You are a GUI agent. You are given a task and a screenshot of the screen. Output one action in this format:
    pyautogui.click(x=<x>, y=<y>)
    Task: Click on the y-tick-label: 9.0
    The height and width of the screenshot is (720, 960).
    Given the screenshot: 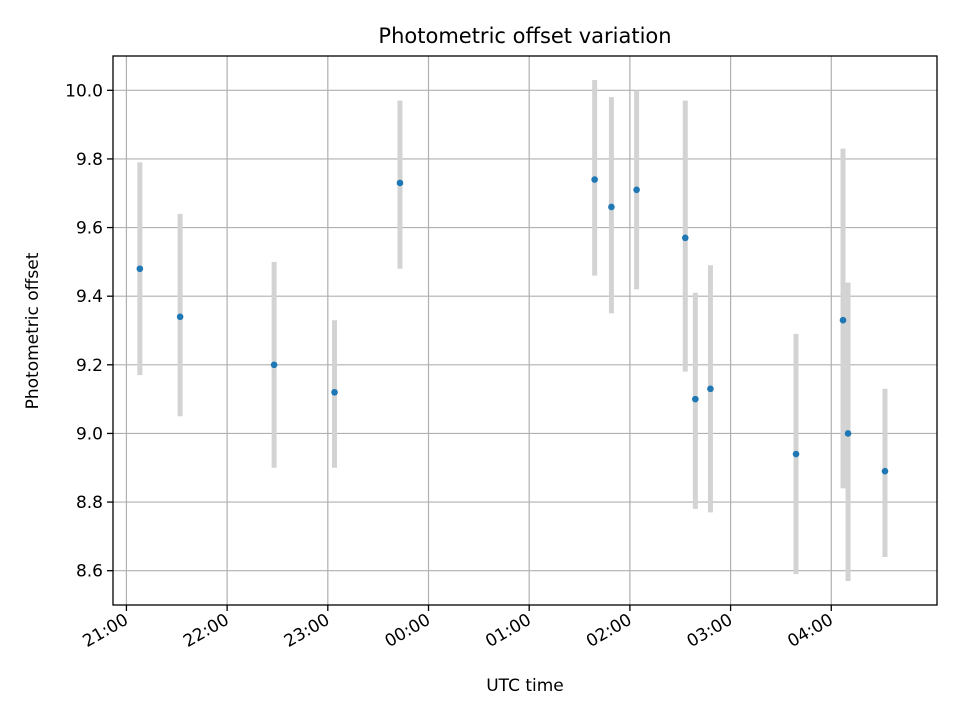 What is the action you would take?
    pyautogui.click(x=89, y=434)
    